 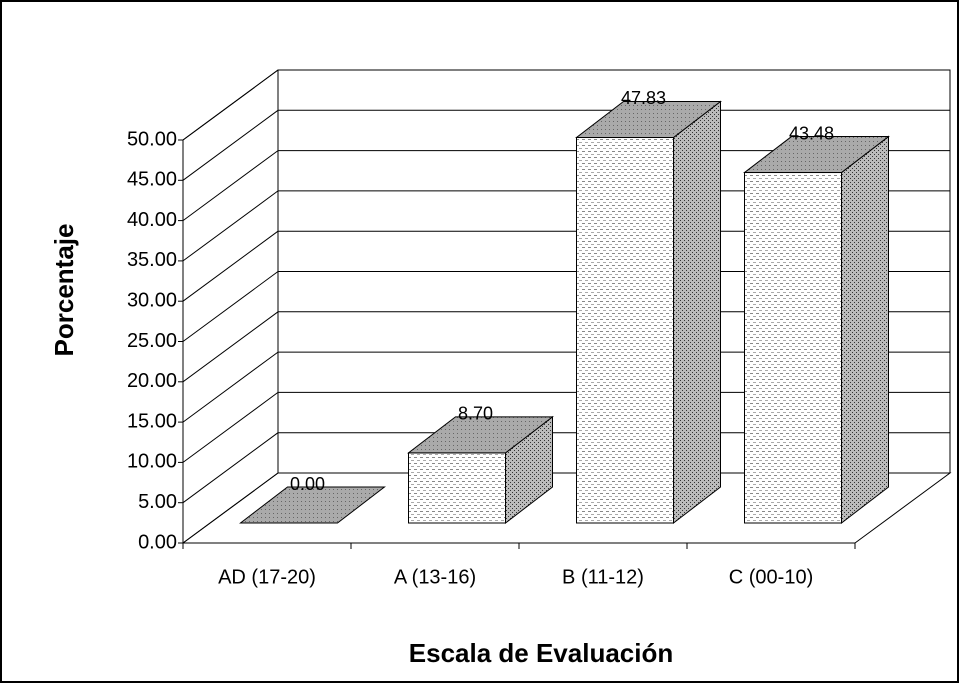 I want to click on y-tick-label: 10.00, so click(x=152, y=462).